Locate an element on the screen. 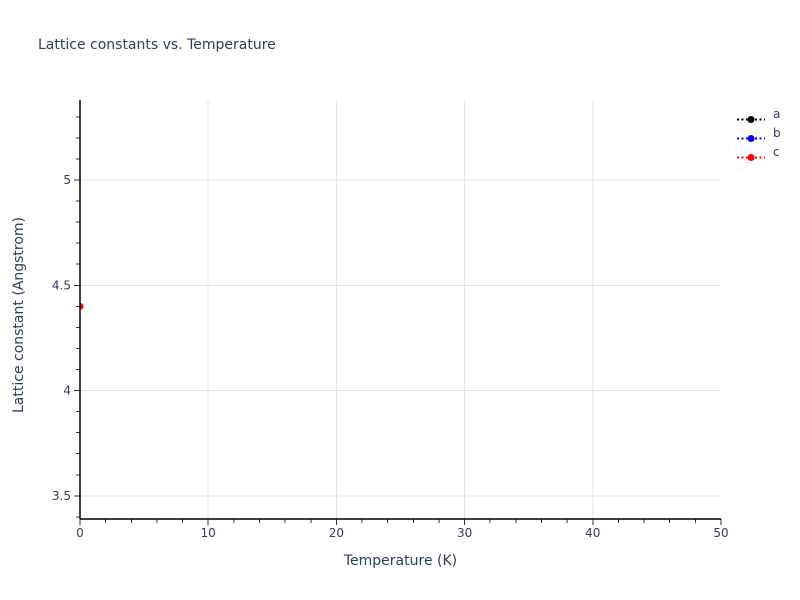  legend-label-c: c is located at coordinates (776, 151).